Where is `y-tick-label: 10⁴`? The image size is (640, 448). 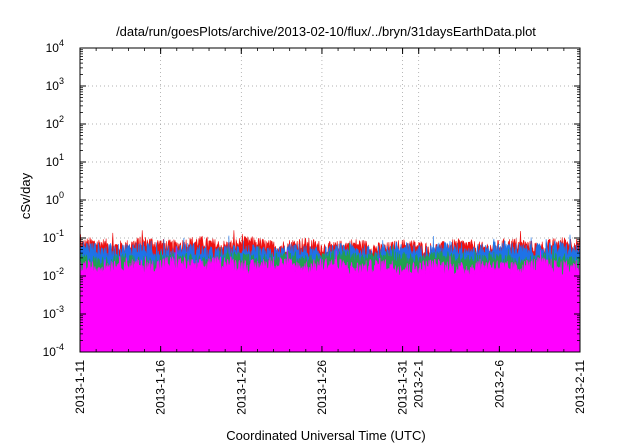 y-tick-label: 10⁴ is located at coordinates (55, 46).